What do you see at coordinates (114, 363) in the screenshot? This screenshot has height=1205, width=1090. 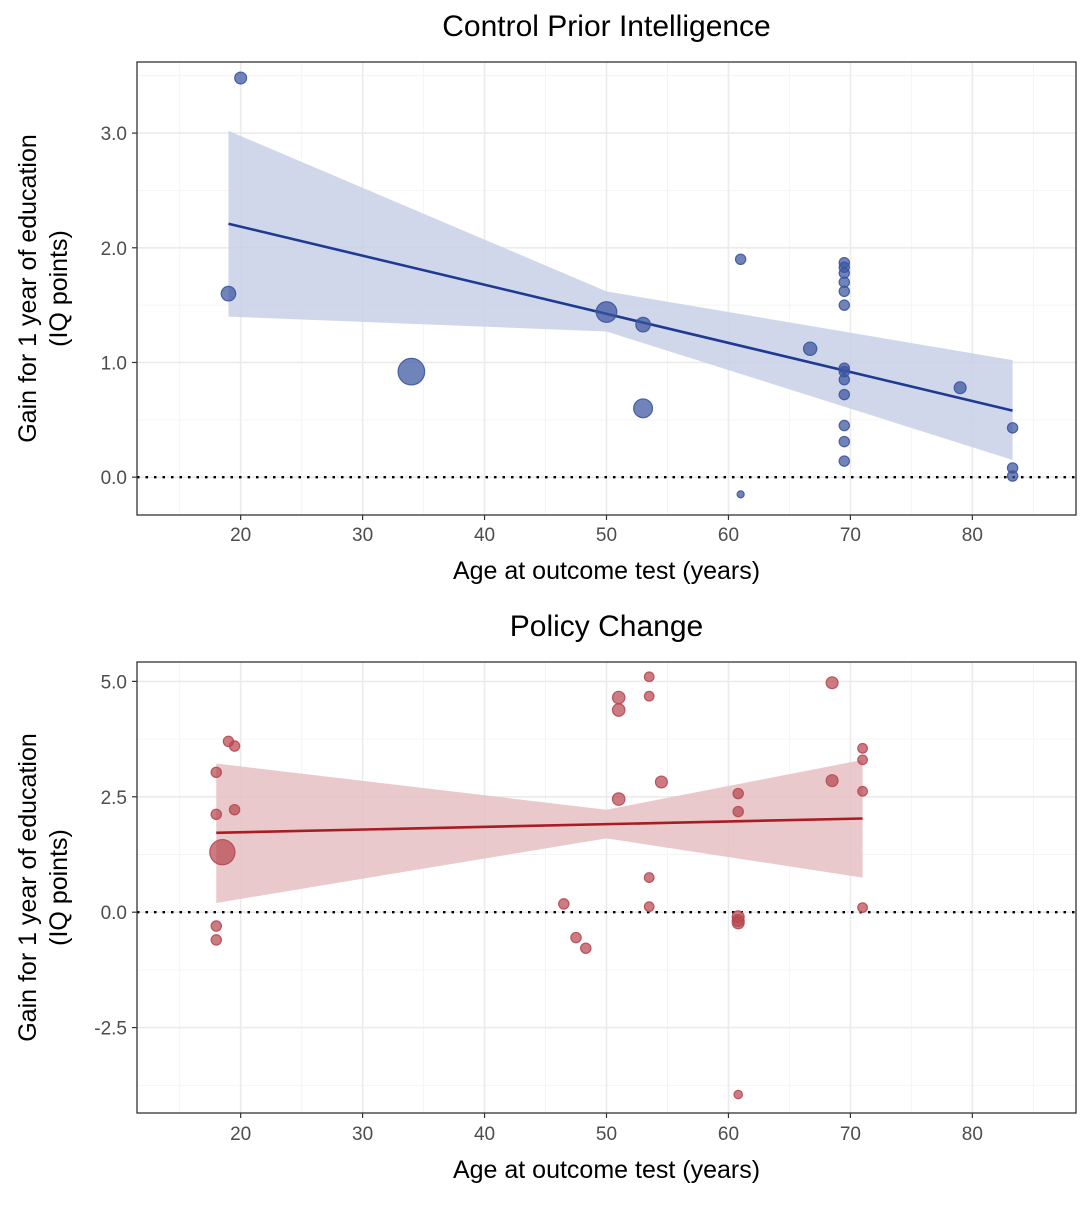 I see `y-tick-label: 1.0` at bounding box center [114, 363].